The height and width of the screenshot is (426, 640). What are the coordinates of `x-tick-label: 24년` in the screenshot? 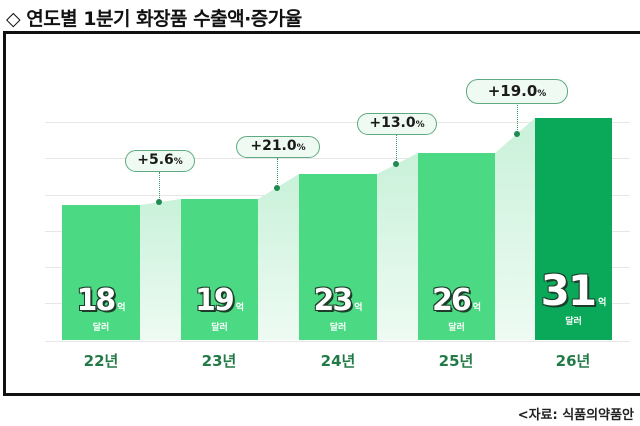 It's located at (338, 361).